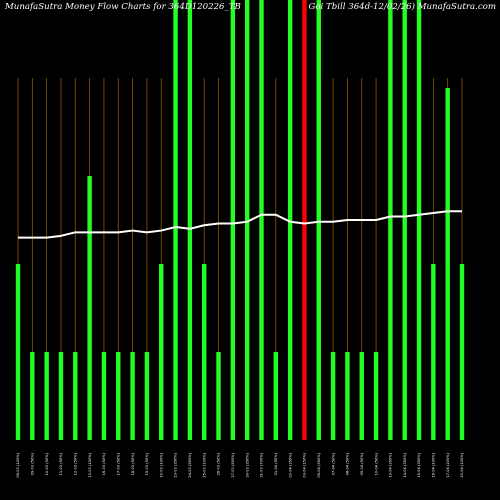 Image resolution: width=500 pixels, height=500 pixels. What do you see at coordinates (204, 464) in the screenshot?
I see `x-tick-label-14: 25-03 (100%)` at bounding box center [204, 464].